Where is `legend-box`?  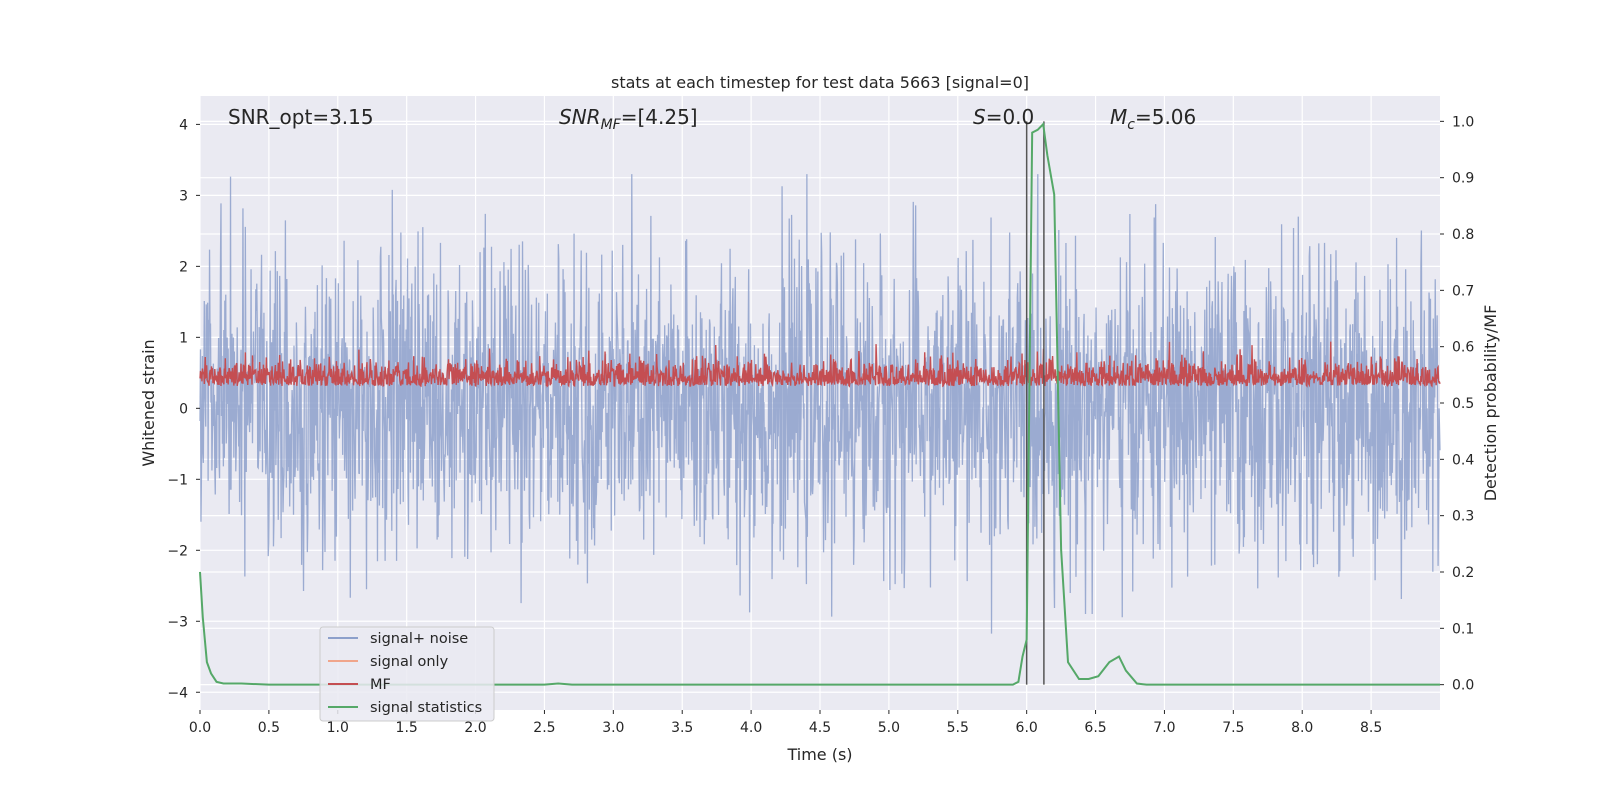 legend-box is located at coordinates (407, 674).